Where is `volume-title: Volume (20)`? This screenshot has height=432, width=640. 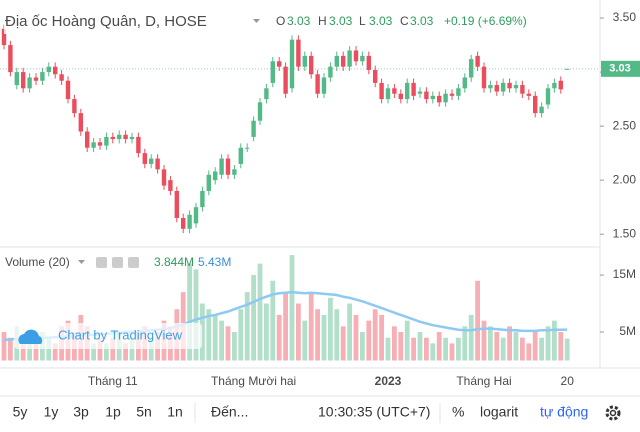
volume-title: Volume (20) is located at coordinates (37, 262).